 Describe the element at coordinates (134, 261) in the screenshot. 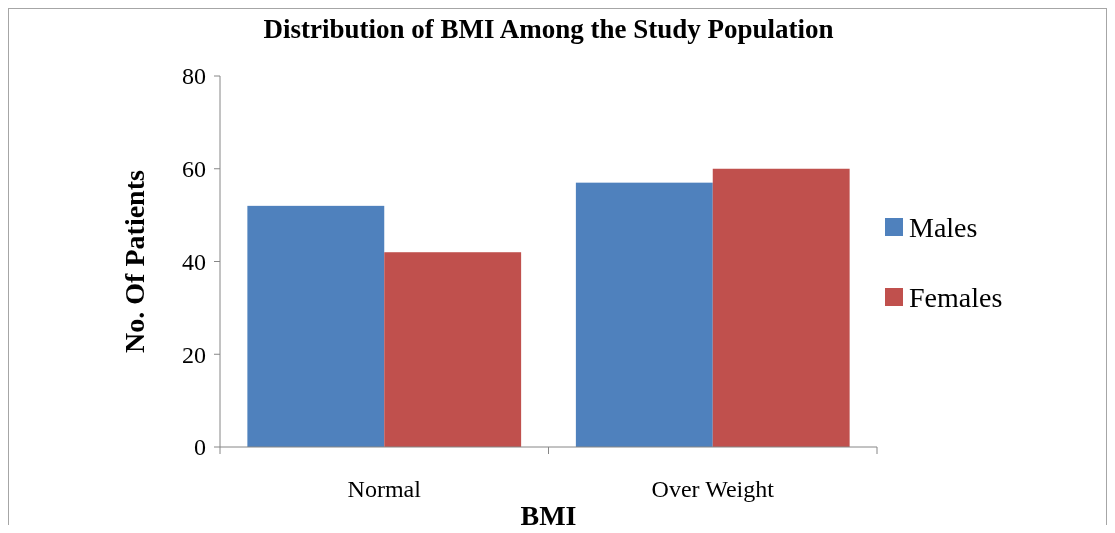

I see `y-axis-title: No. Of Patients` at that location.